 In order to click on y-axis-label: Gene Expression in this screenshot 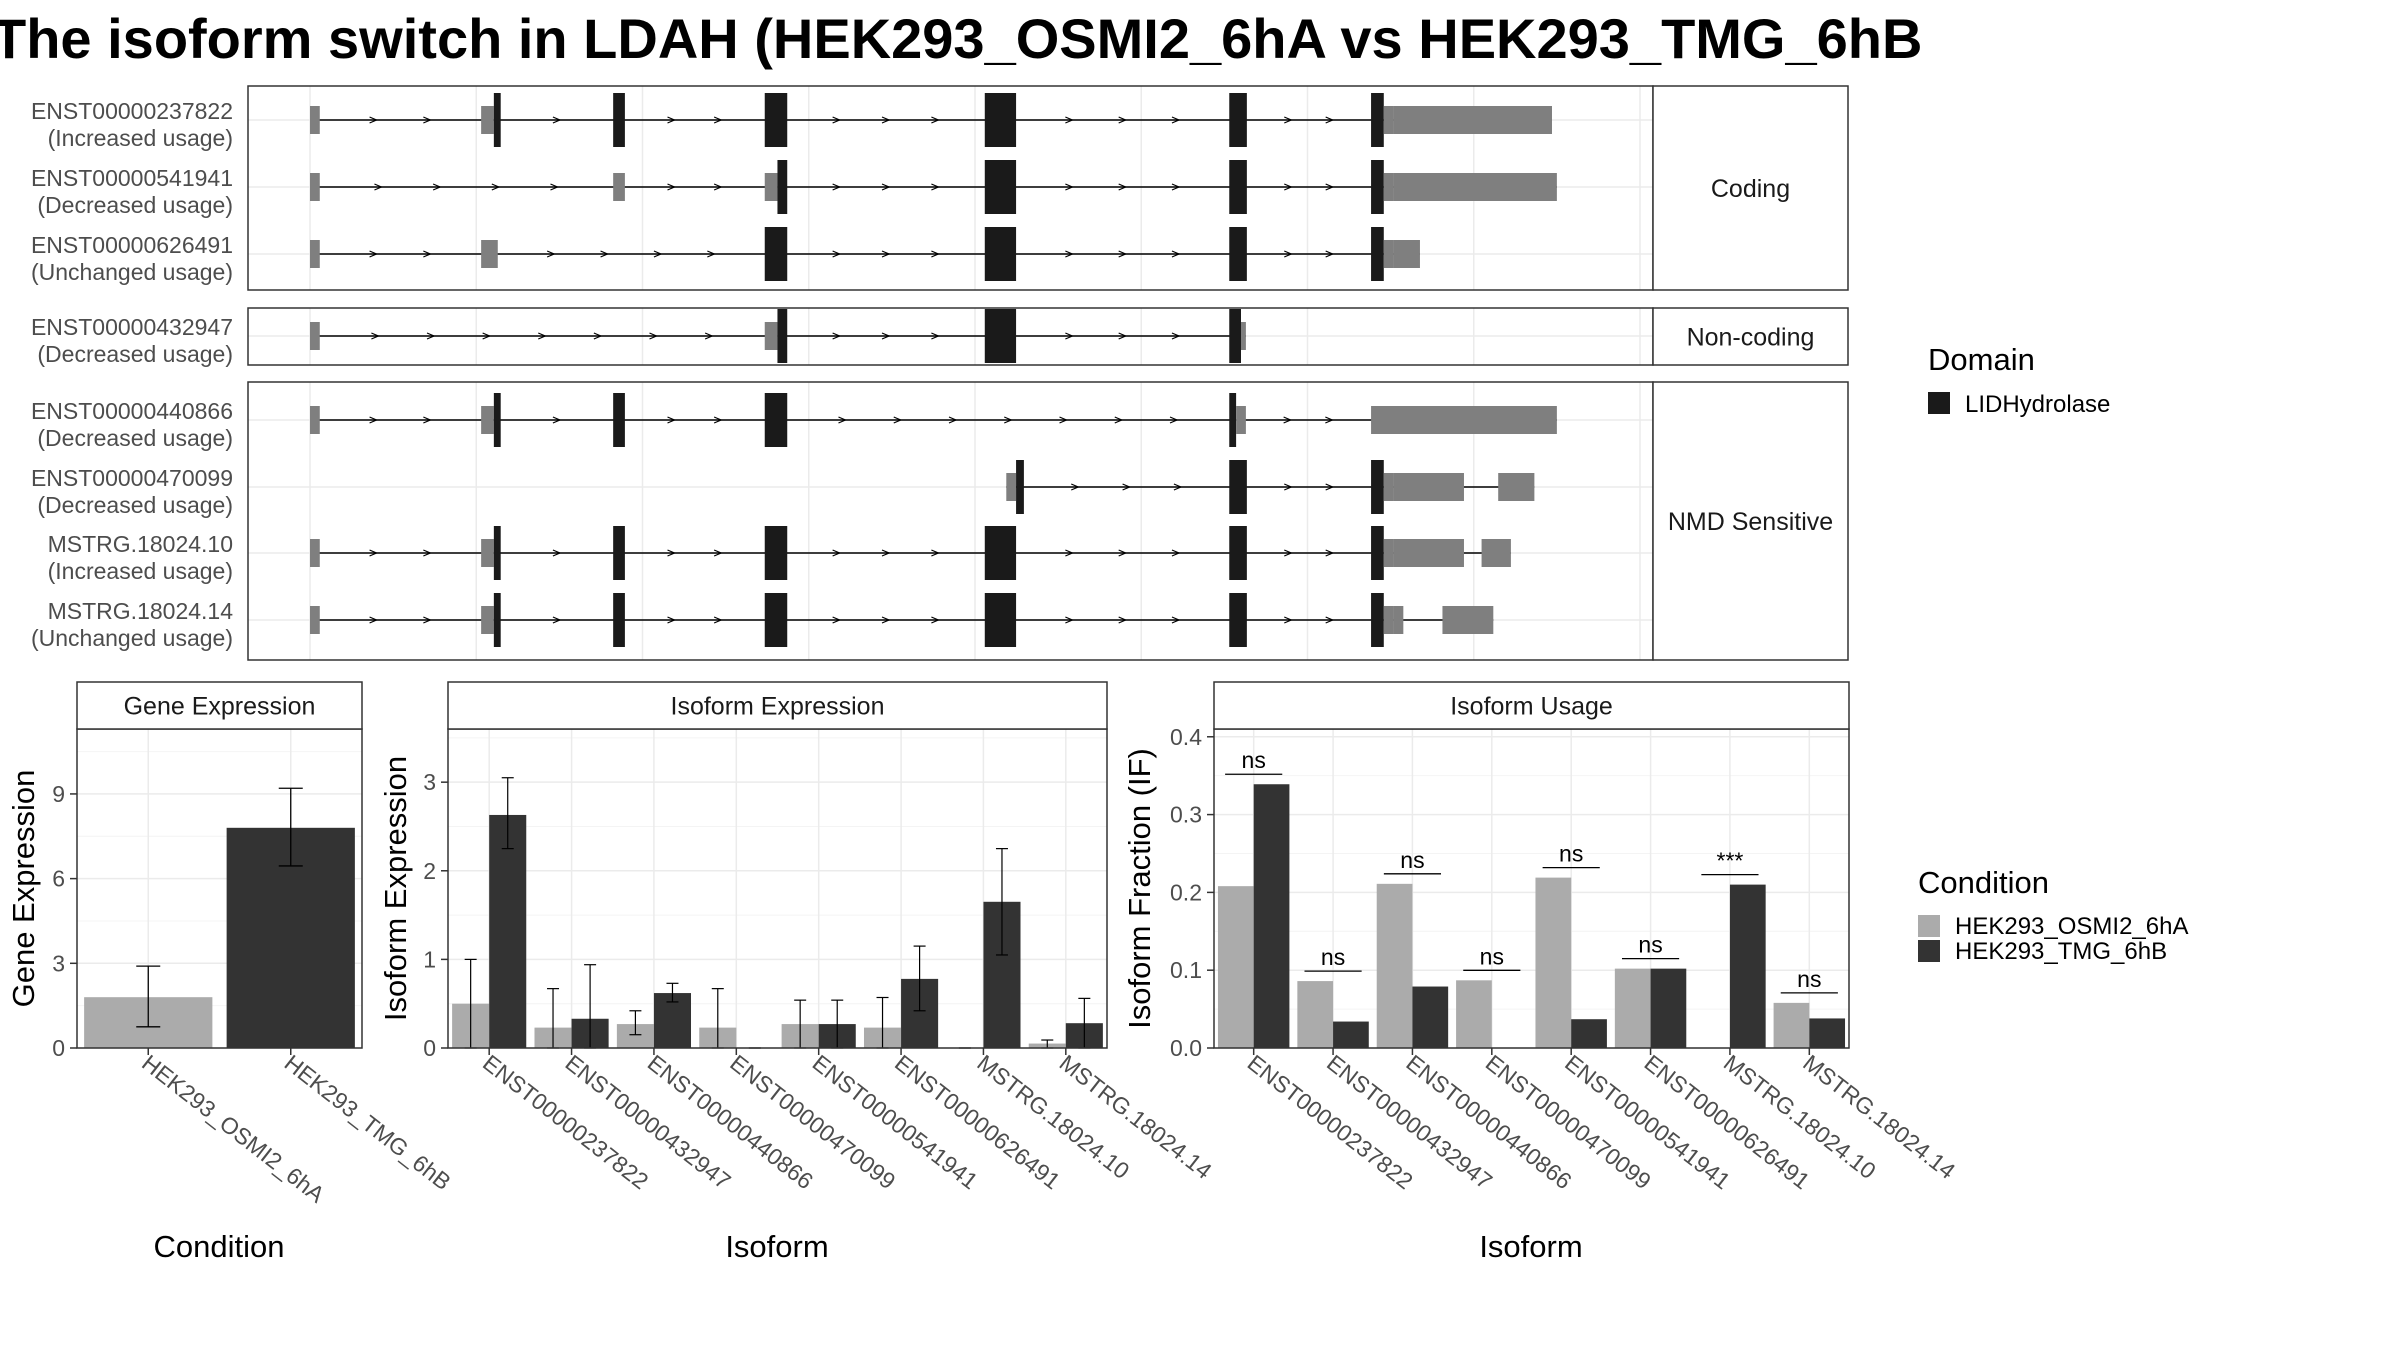, I will do `click(23, 889)`.